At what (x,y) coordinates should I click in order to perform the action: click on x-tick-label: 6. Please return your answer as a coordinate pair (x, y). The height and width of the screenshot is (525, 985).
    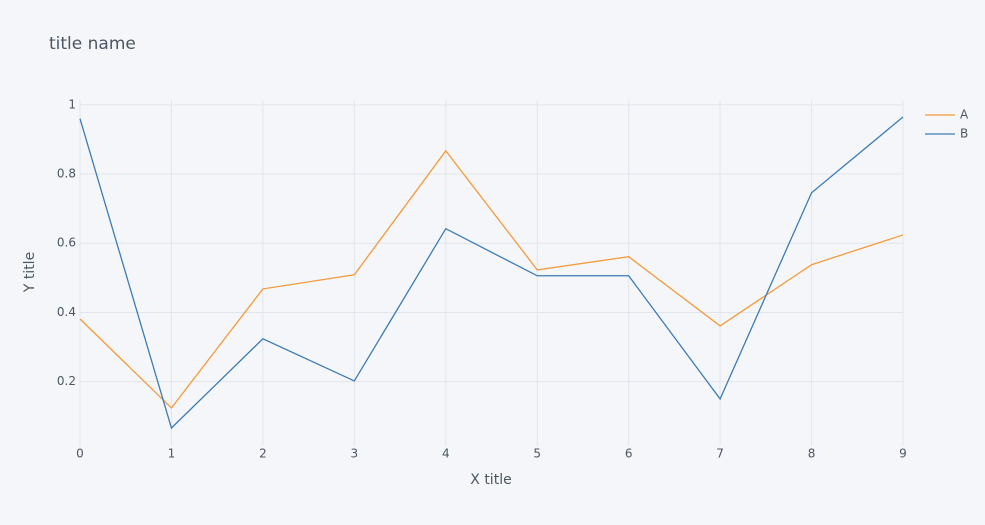
    Looking at the image, I should click on (629, 454).